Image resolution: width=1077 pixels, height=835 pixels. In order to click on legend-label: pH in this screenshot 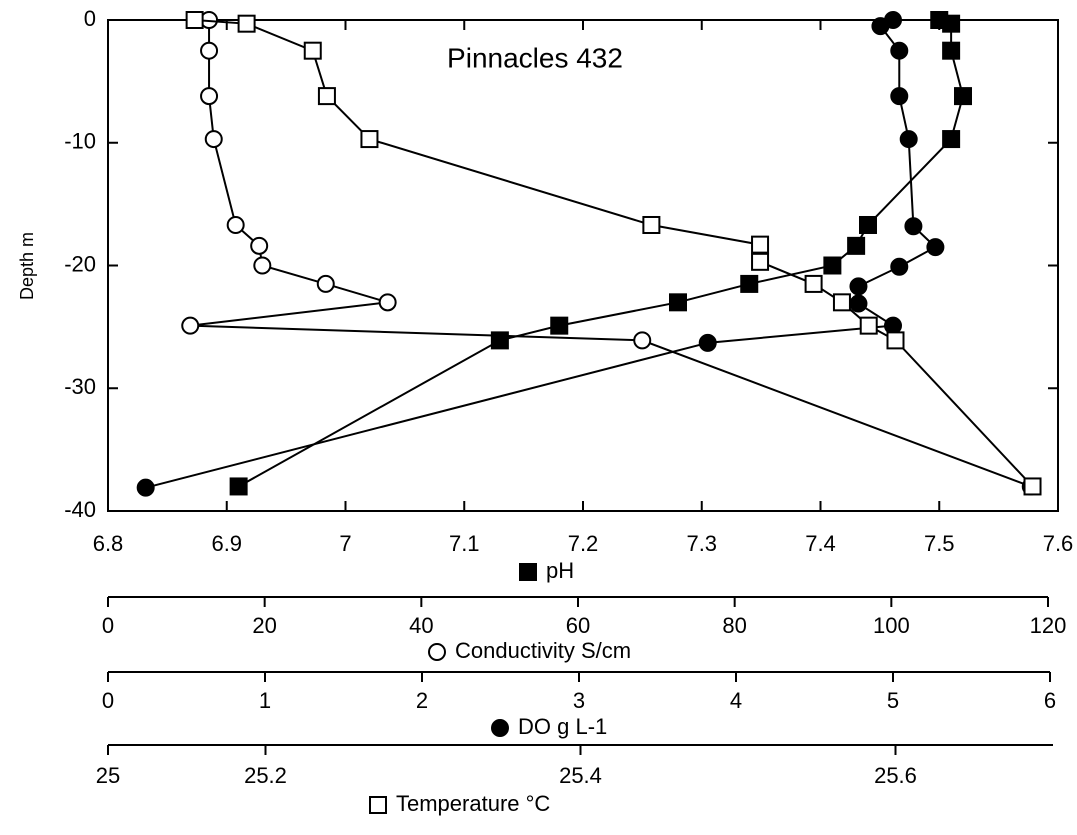, I will do `click(560, 570)`.